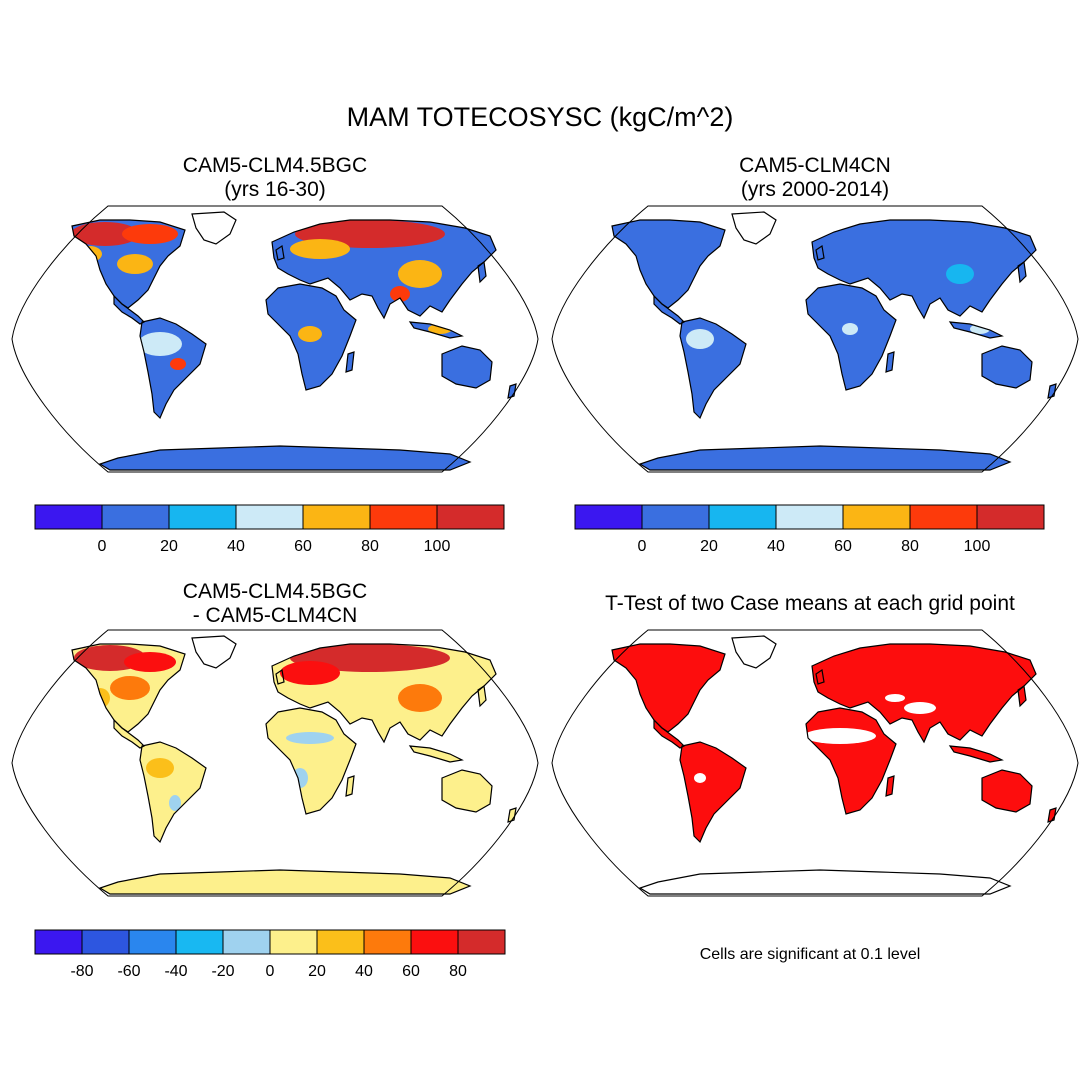 The image size is (1080, 1080). Describe the element at coordinates (130, 688) in the screenshot. I see `m3-patch-eastern-us` at that location.